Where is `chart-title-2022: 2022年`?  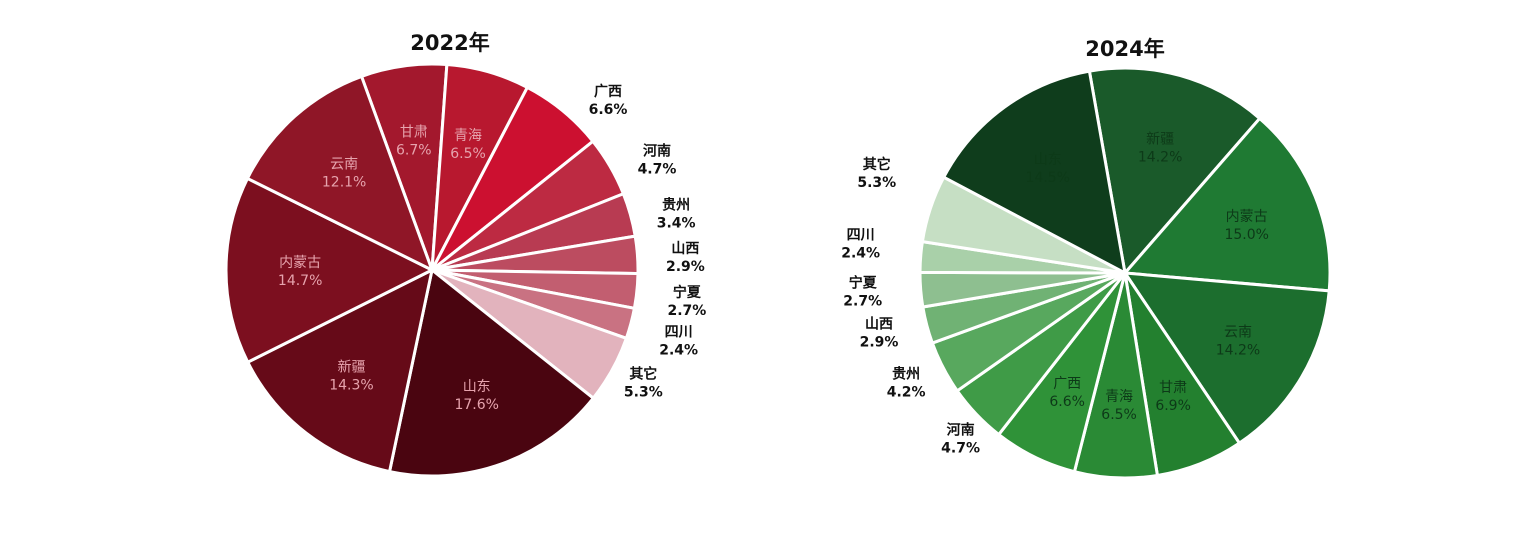
chart-title-2022: 2022年 is located at coordinates (449, 43).